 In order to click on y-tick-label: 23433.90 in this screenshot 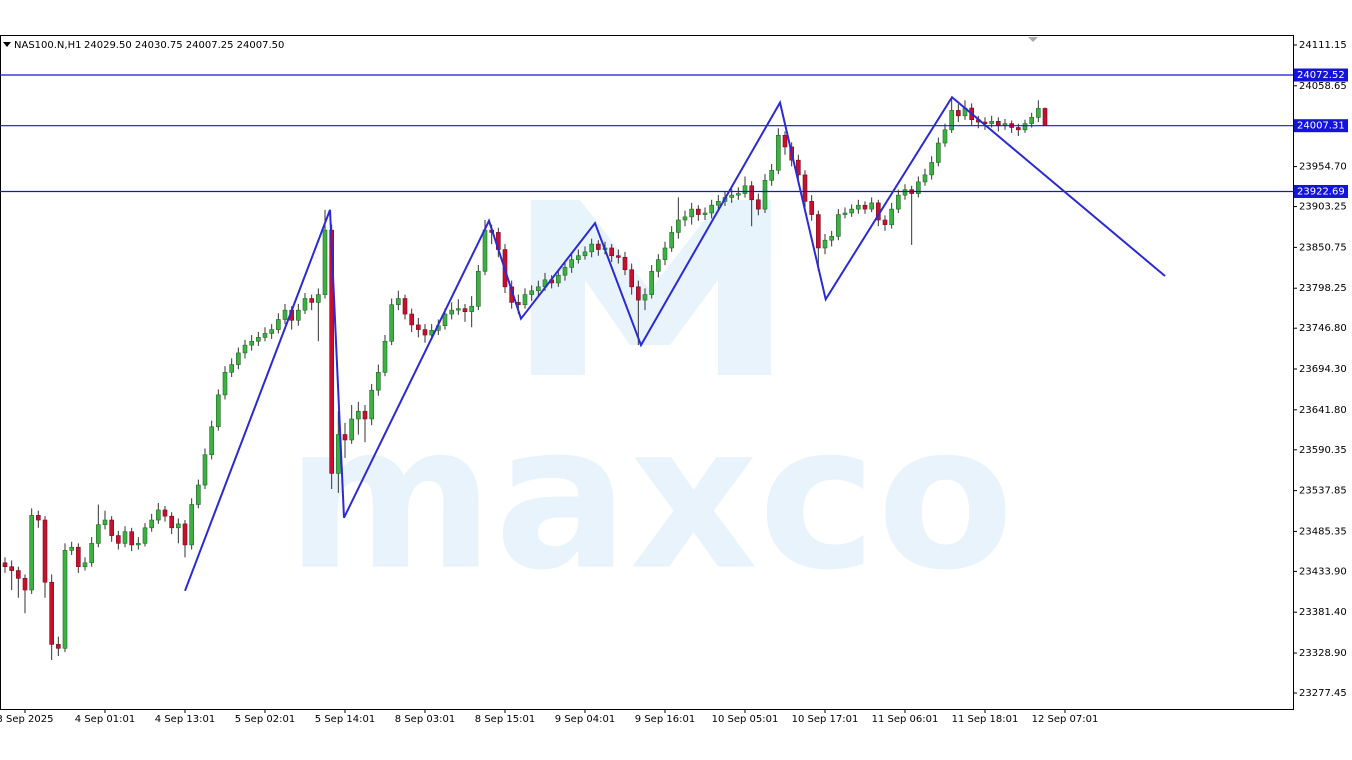, I will do `click(1323, 571)`.